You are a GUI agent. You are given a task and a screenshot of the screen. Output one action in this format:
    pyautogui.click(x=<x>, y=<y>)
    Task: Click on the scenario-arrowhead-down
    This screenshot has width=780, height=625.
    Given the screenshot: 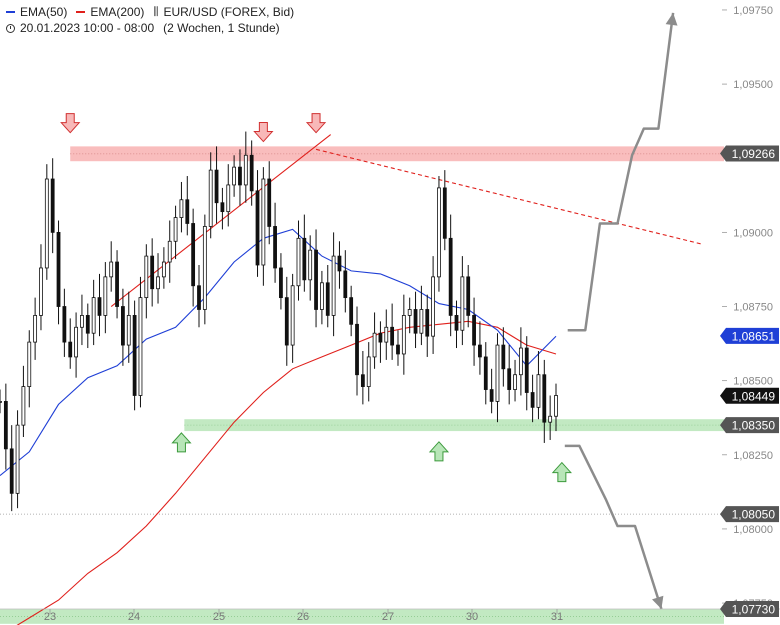 What is the action you would take?
    pyautogui.click(x=658, y=602)
    